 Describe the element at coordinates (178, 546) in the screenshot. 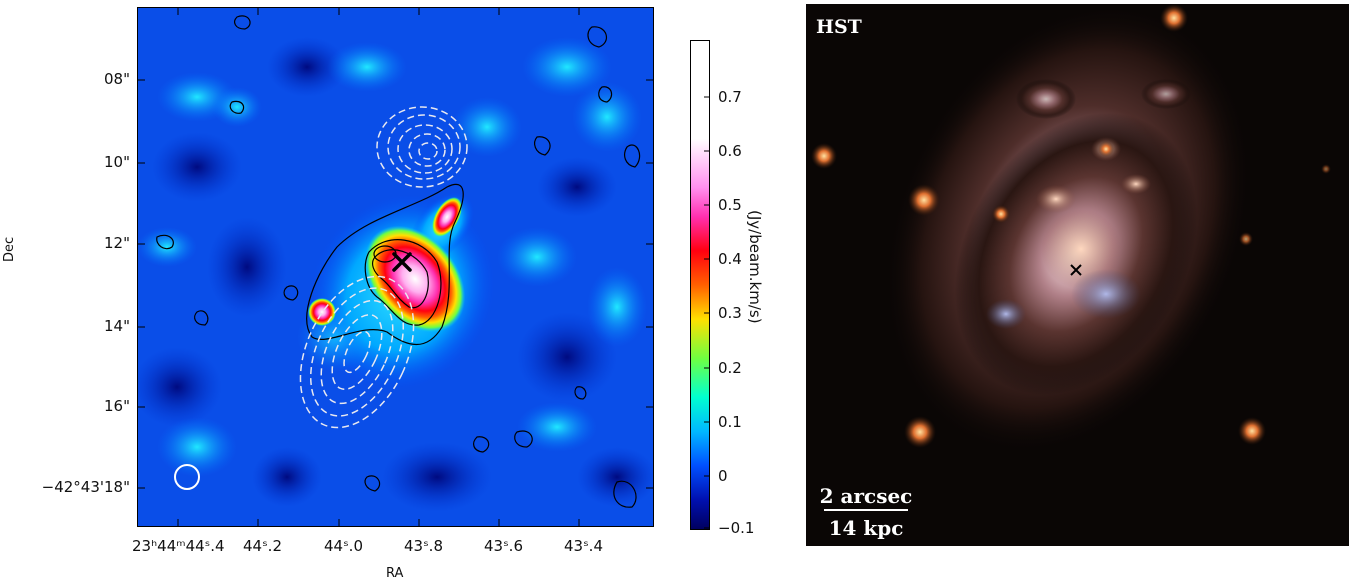

I see `x-tick-label: 23ʰ44ᵐ44ˢ.4` at that location.